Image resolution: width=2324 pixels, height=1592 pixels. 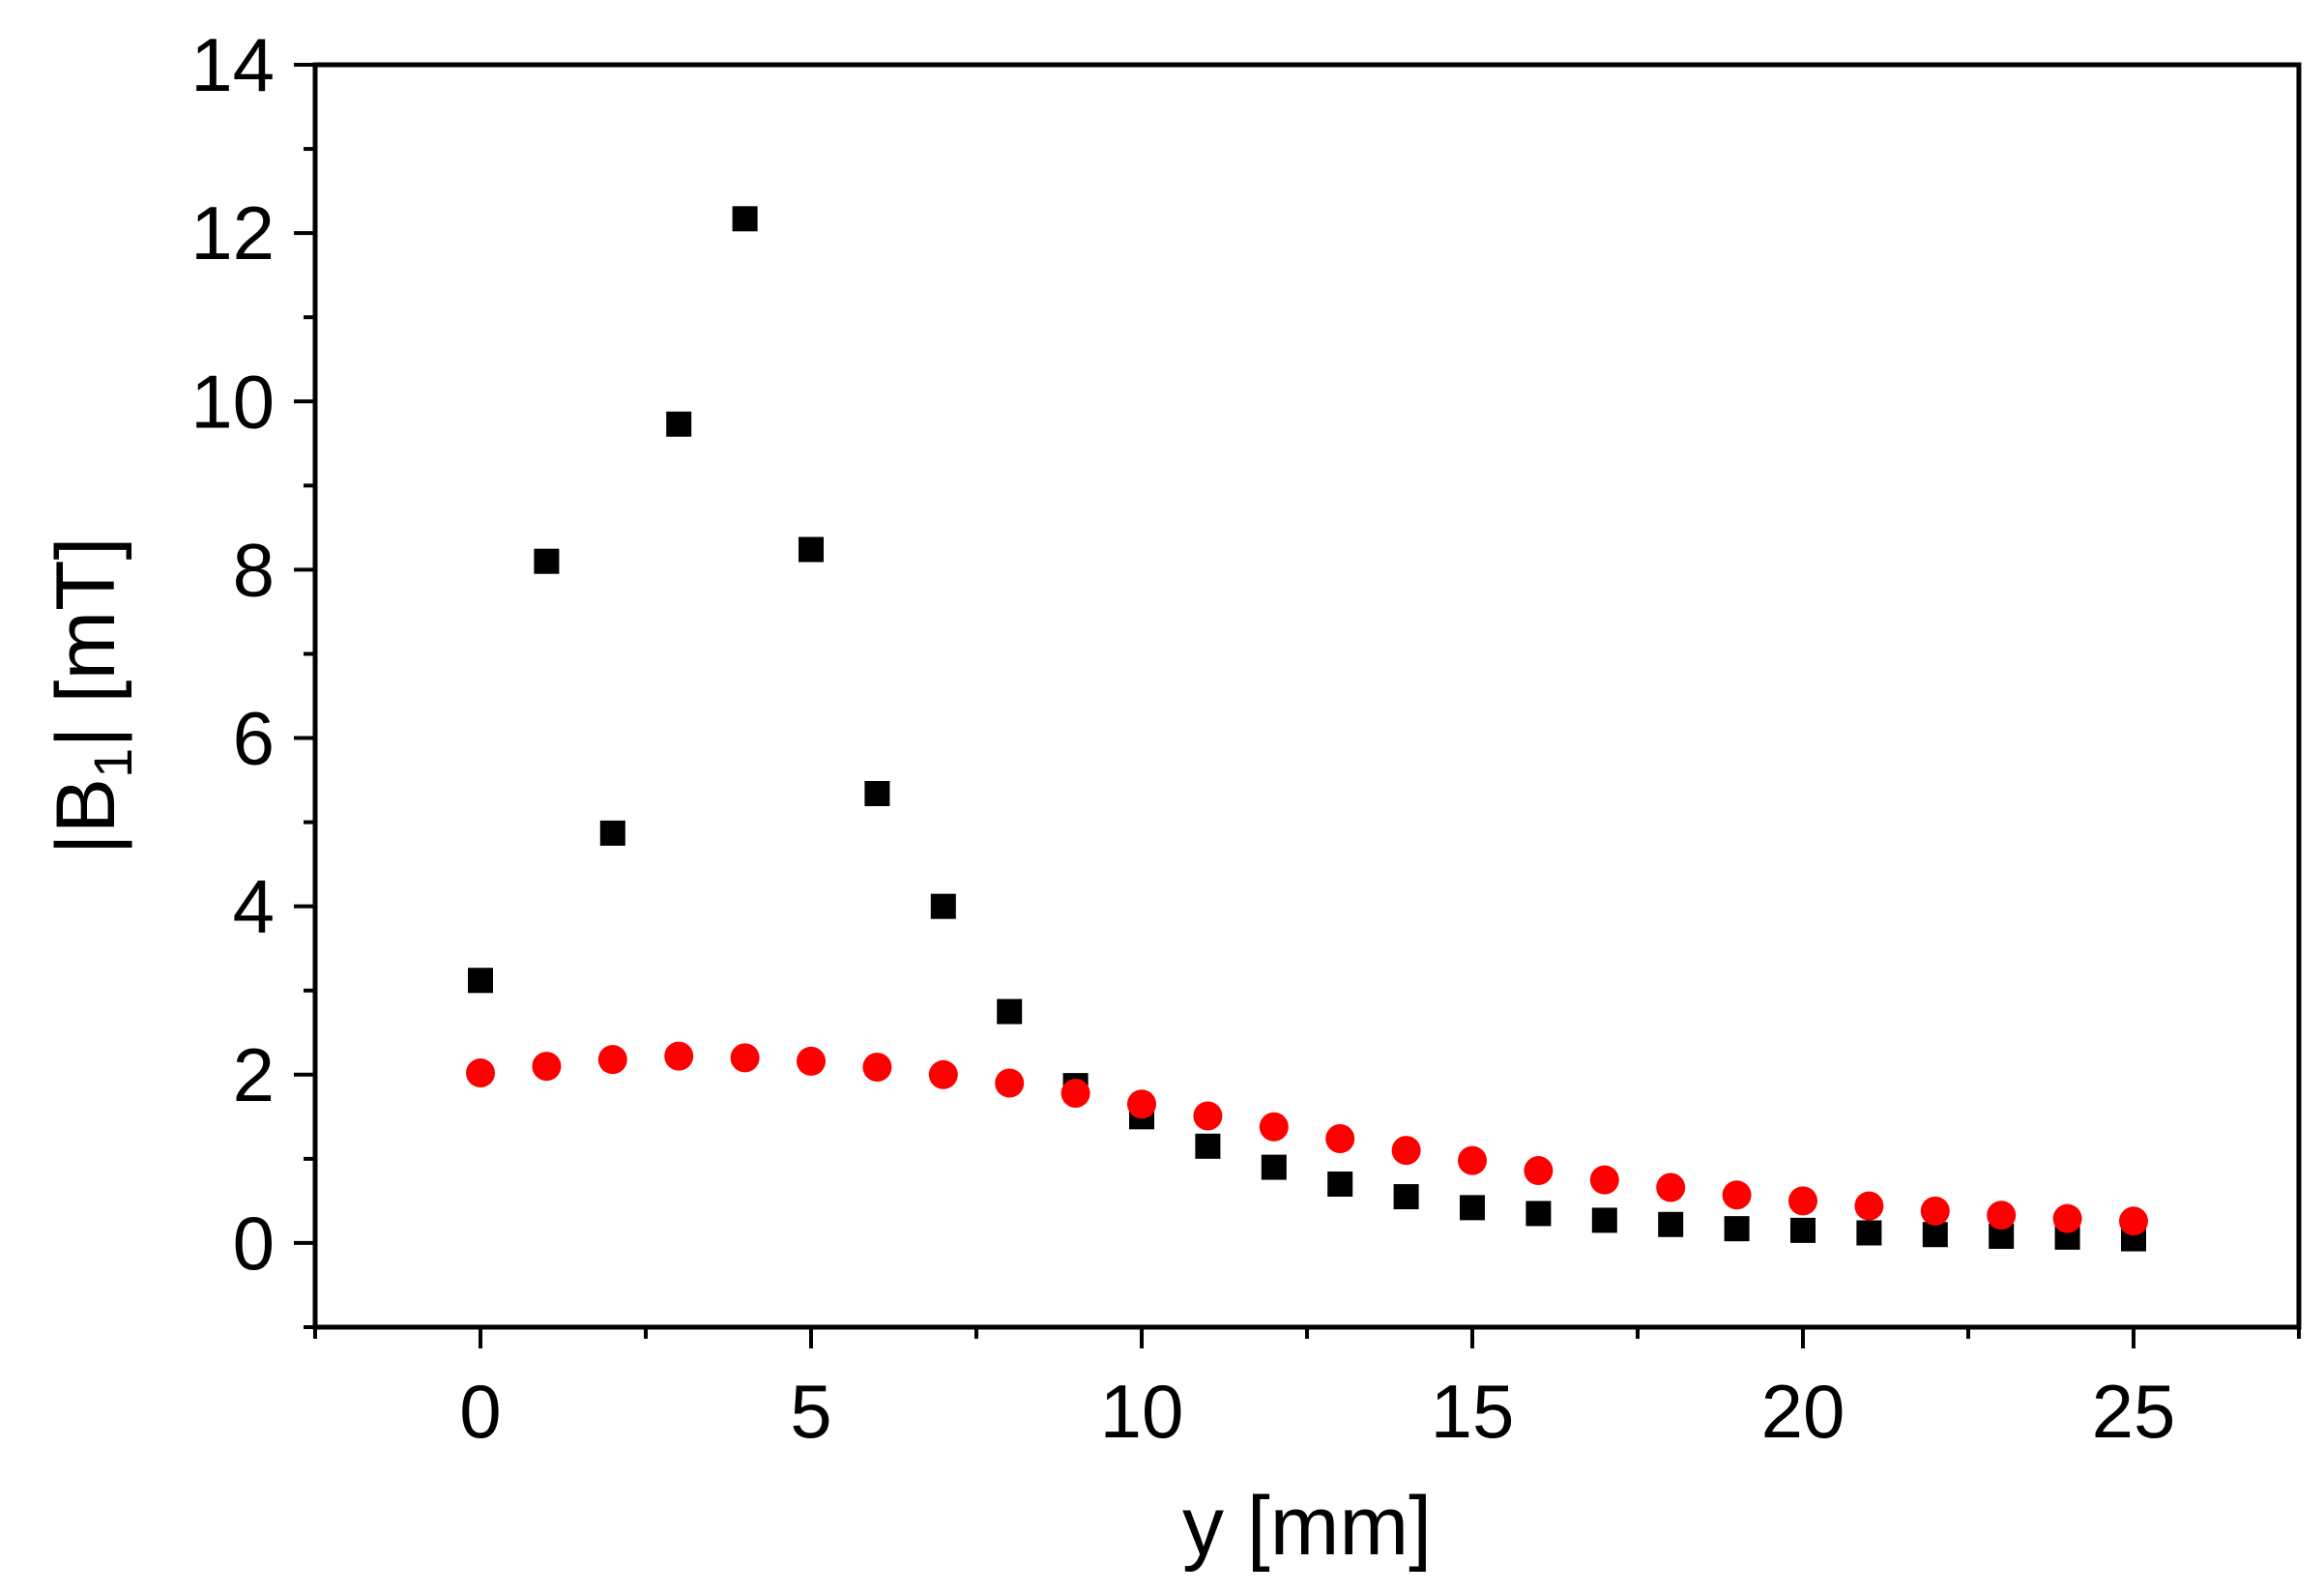 I want to click on y-tick-label: 12, so click(x=232, y=233).